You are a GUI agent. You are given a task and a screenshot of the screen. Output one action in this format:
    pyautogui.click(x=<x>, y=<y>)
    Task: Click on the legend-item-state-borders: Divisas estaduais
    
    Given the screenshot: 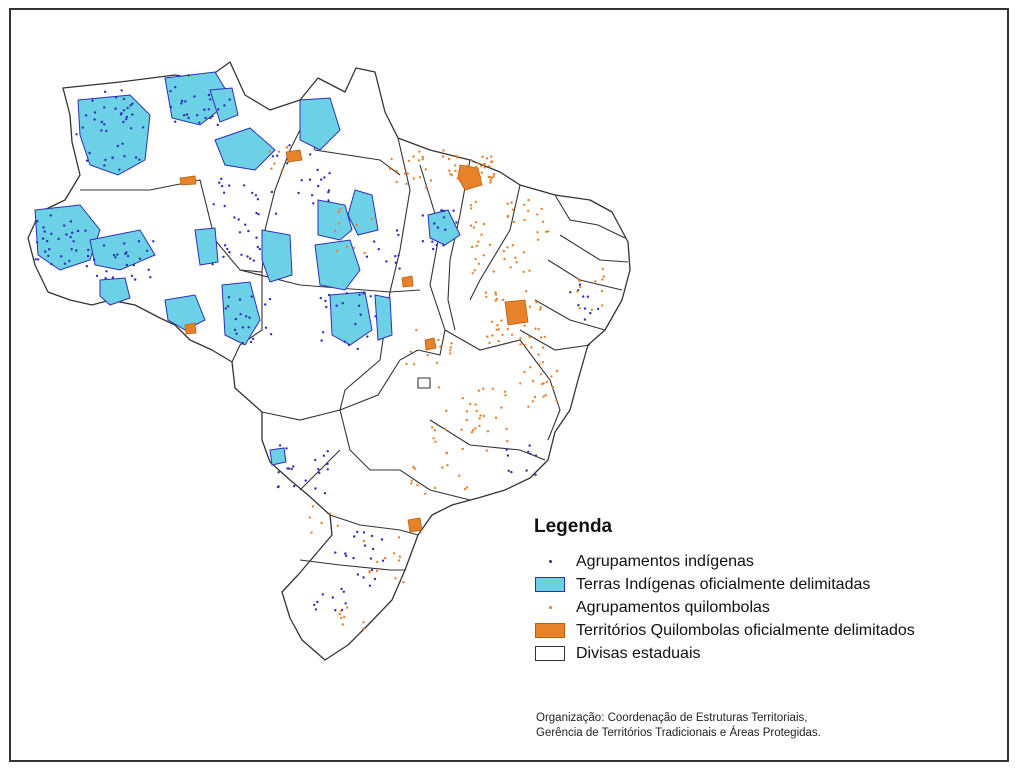 What is the action you would take?
    pyautogui.click(x=769, y=653)
    